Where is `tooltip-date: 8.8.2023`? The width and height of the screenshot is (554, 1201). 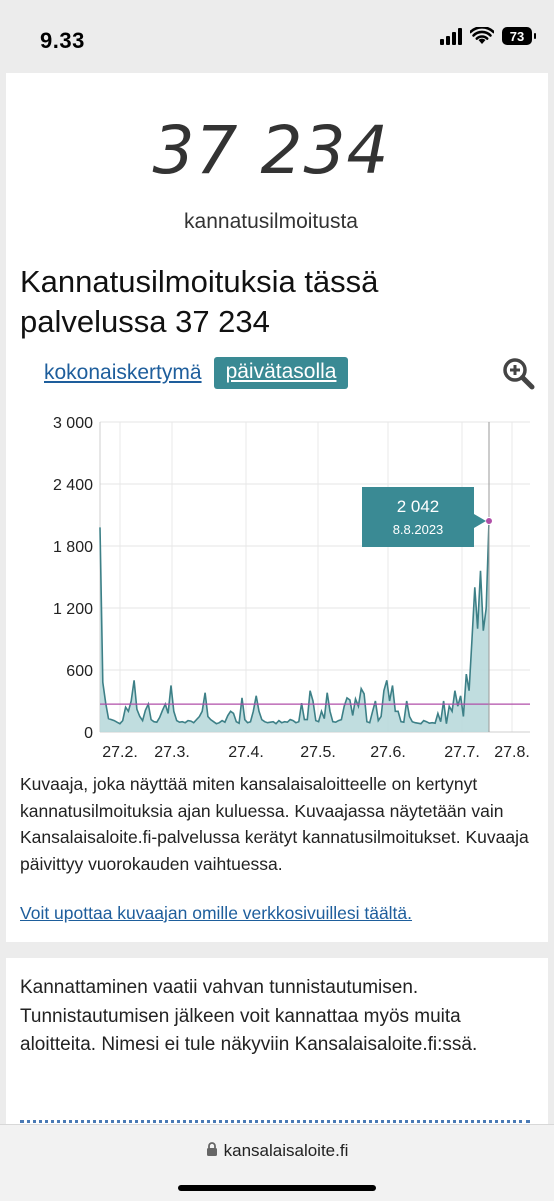 tooltip-date: 8.8.2023 is located at coordinates (418, 529).